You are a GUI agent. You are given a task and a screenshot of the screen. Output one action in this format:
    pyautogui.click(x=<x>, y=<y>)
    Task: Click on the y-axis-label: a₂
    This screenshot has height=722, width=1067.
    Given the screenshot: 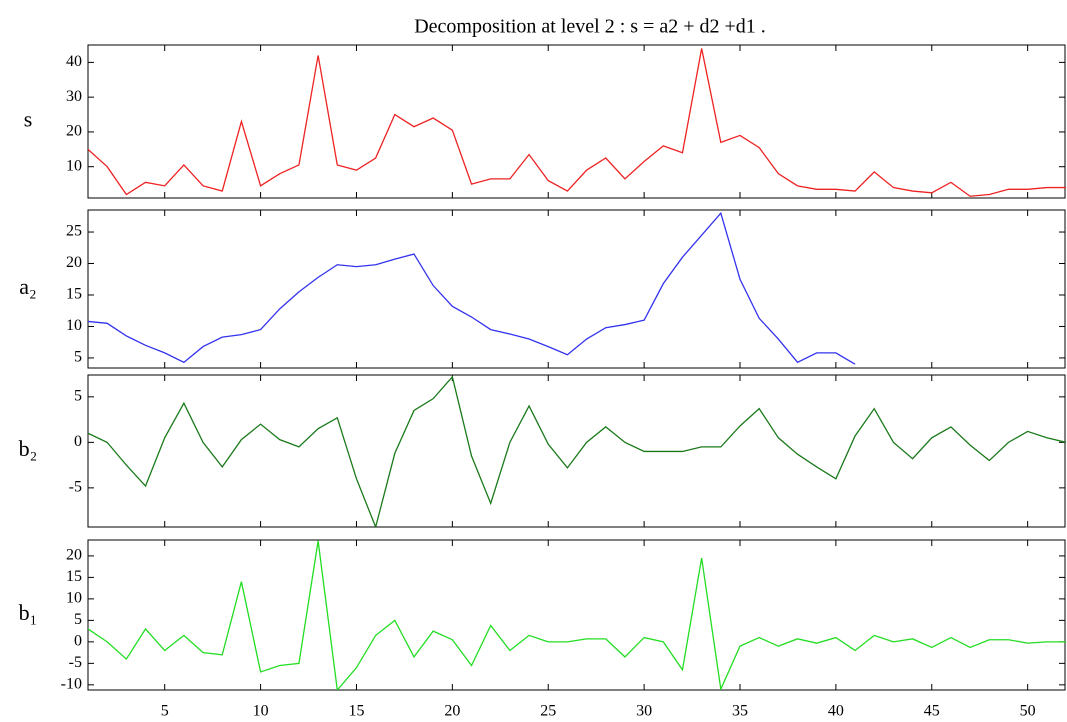 What is the action you would take?
    pyautogui.click(x=27, y=286)
    